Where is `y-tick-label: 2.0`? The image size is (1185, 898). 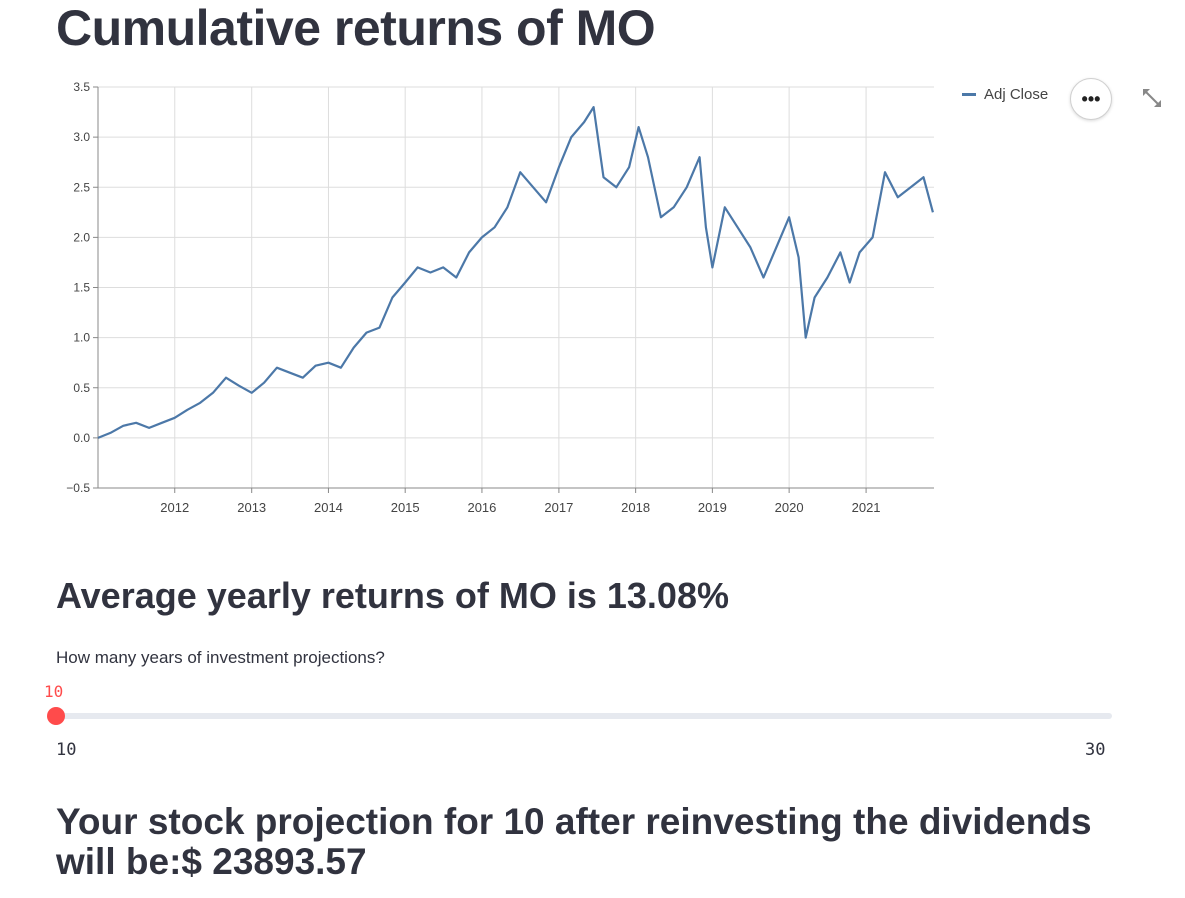
y-tick-label: 2.0 is located at coordinates (81, 237).